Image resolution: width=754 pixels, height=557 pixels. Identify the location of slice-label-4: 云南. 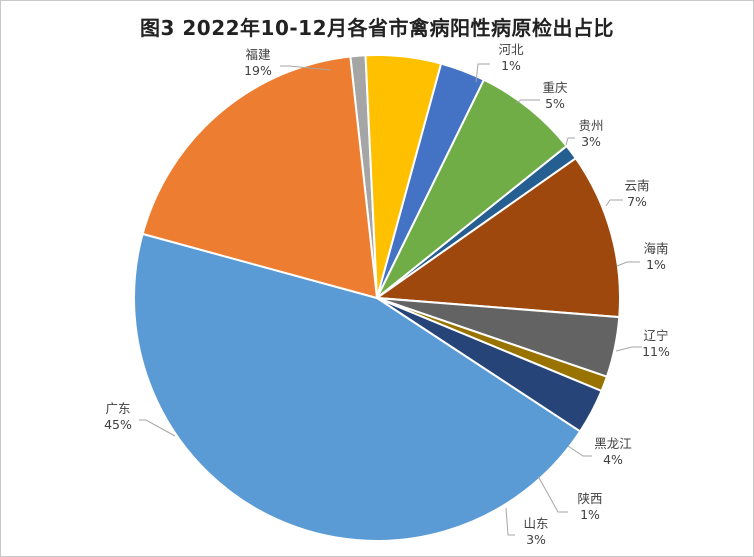
(636, 185).